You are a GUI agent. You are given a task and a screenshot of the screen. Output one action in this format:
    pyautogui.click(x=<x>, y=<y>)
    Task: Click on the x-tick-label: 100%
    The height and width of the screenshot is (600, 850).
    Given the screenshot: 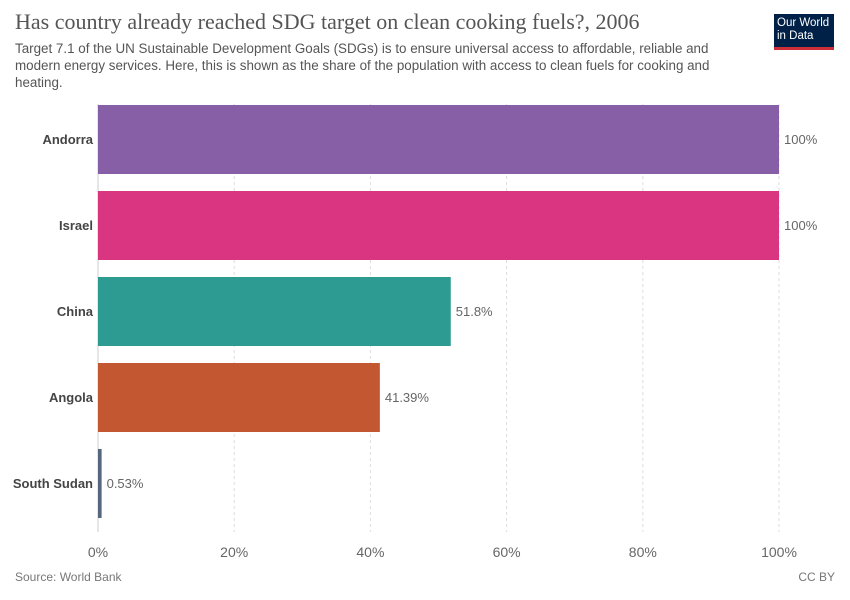 What is the action you would take?
    pyautogui.click(x=779, y=552)
    